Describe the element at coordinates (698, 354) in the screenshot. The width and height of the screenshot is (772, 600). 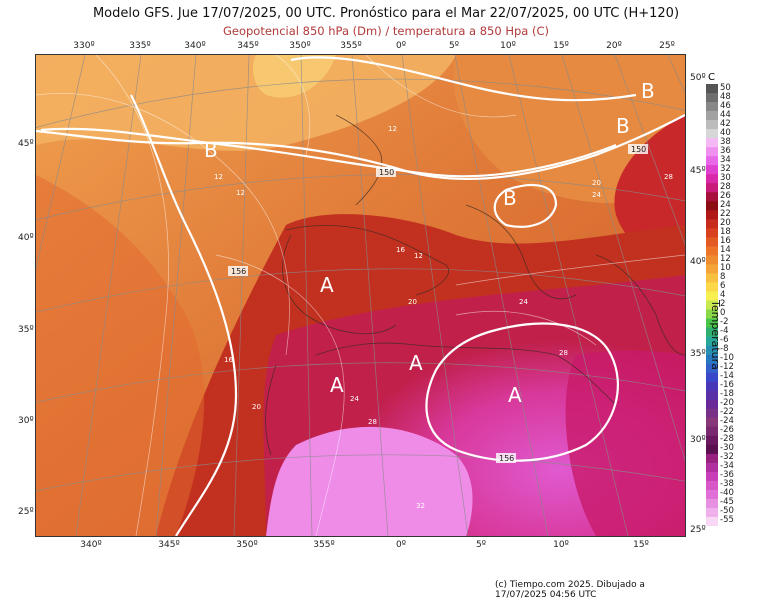
I see `lat-label-right: 35º` at that location.